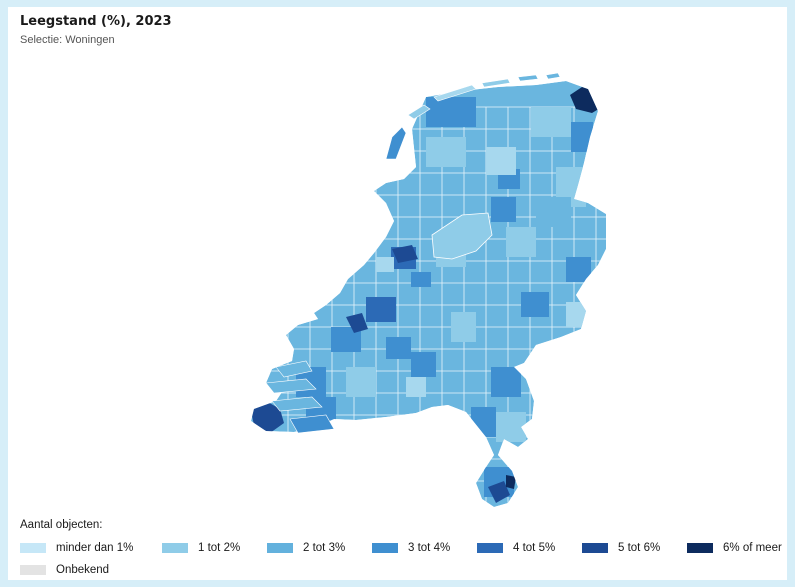 The image size is (795, 587). I want to click on wadden-islands, so click(473, 116).